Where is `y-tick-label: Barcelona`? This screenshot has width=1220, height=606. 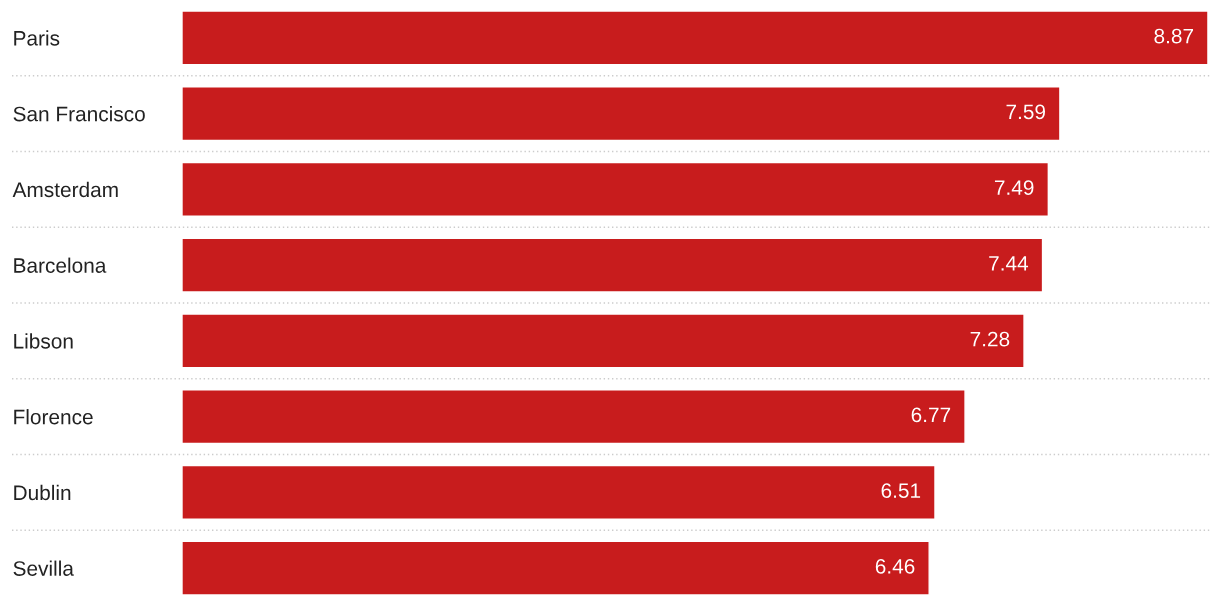
y-tick-label: Barcelona is located at coordinates (60, 265).